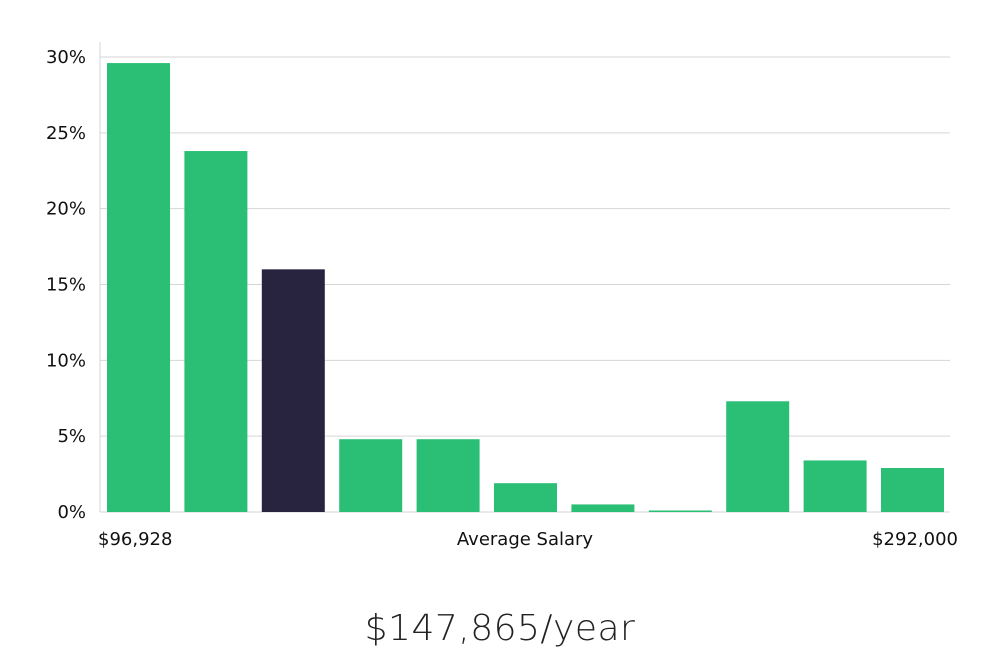  I want to click on y-axis-ticks: 0% 5% 10% 15% 20% 25% 30%, so click(66, 285).